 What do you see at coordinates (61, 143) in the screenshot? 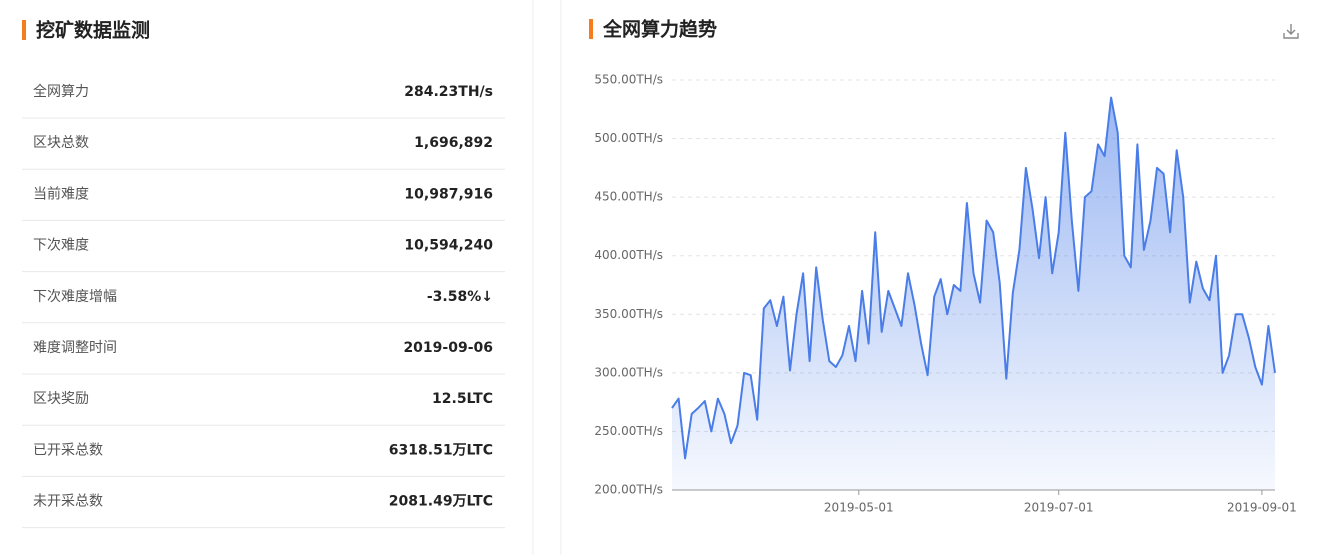
I see `row-label: 区块总数` at bounding box center [61, 143].